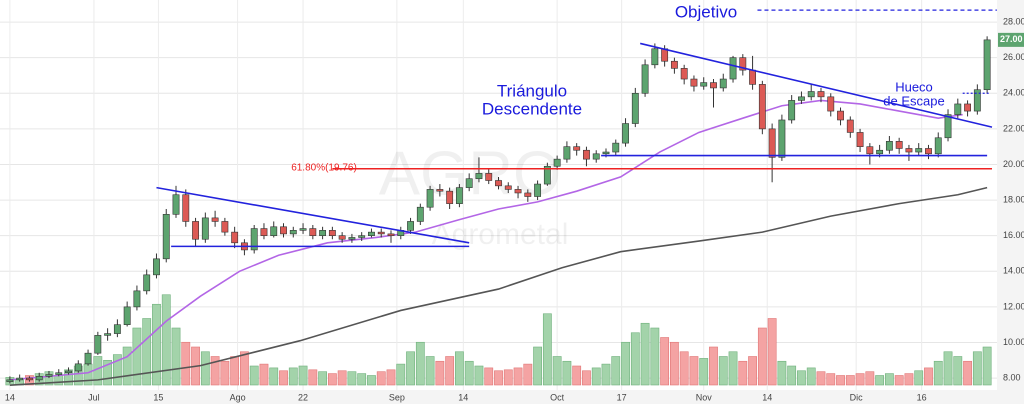  I want to click on x-tick-label: Oct, so click(557, 397).